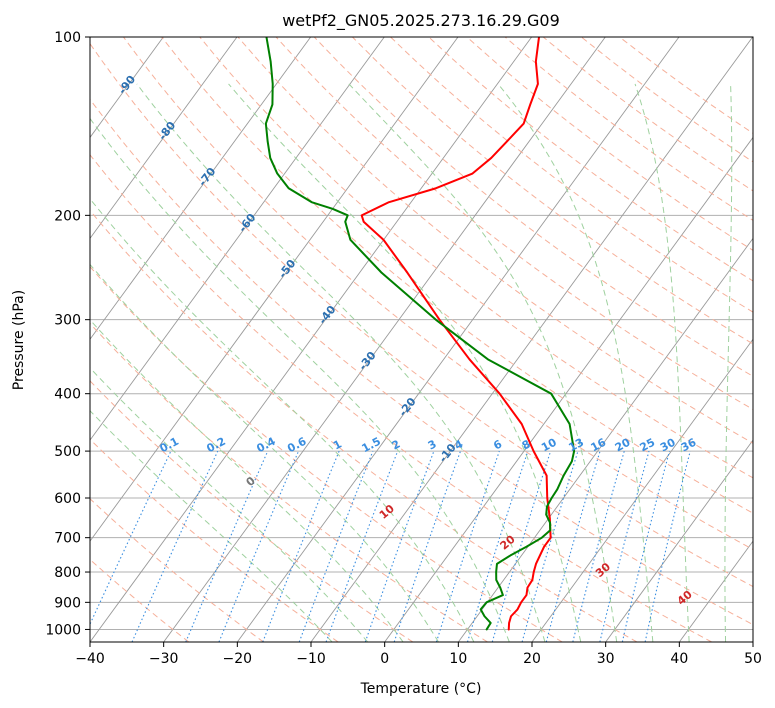 This screenshot has width=775, height=708. Describe the element at coordinates (238, 659) in the screenshot. I see `x-tick-label: −20` at that location.